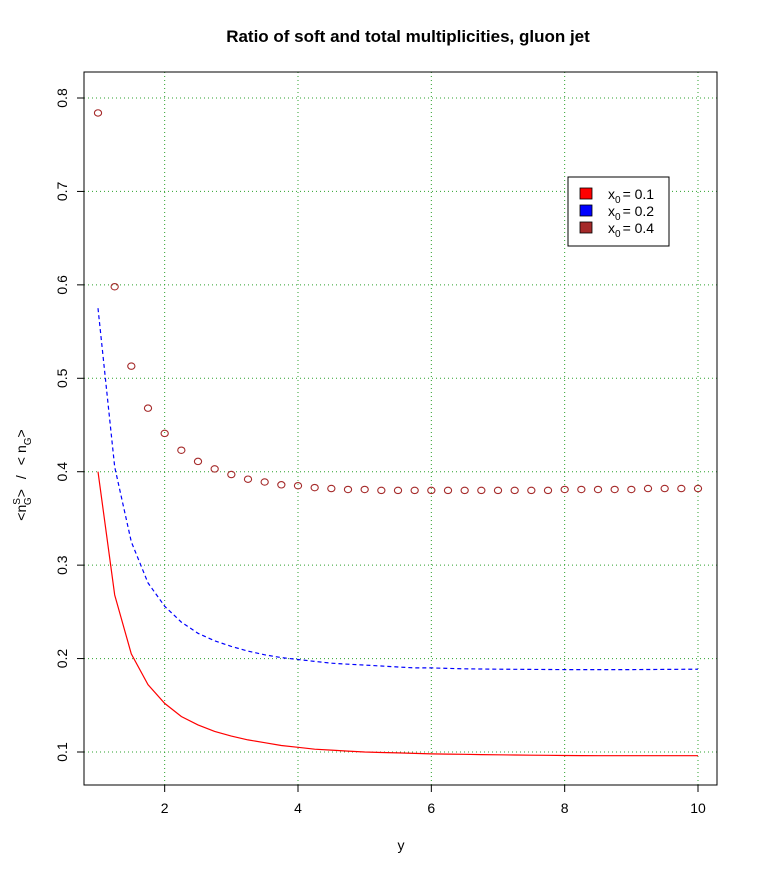 This screenshot has height=872, width=763. Describe the element at coordinates (62, 752) in the screenshot. I see `y-tick-label-0: 0.1` at that location.